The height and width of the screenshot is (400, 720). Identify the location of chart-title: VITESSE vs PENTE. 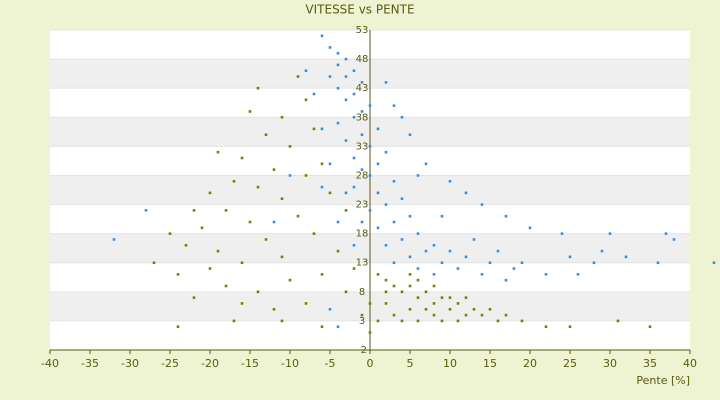
(359, 10).